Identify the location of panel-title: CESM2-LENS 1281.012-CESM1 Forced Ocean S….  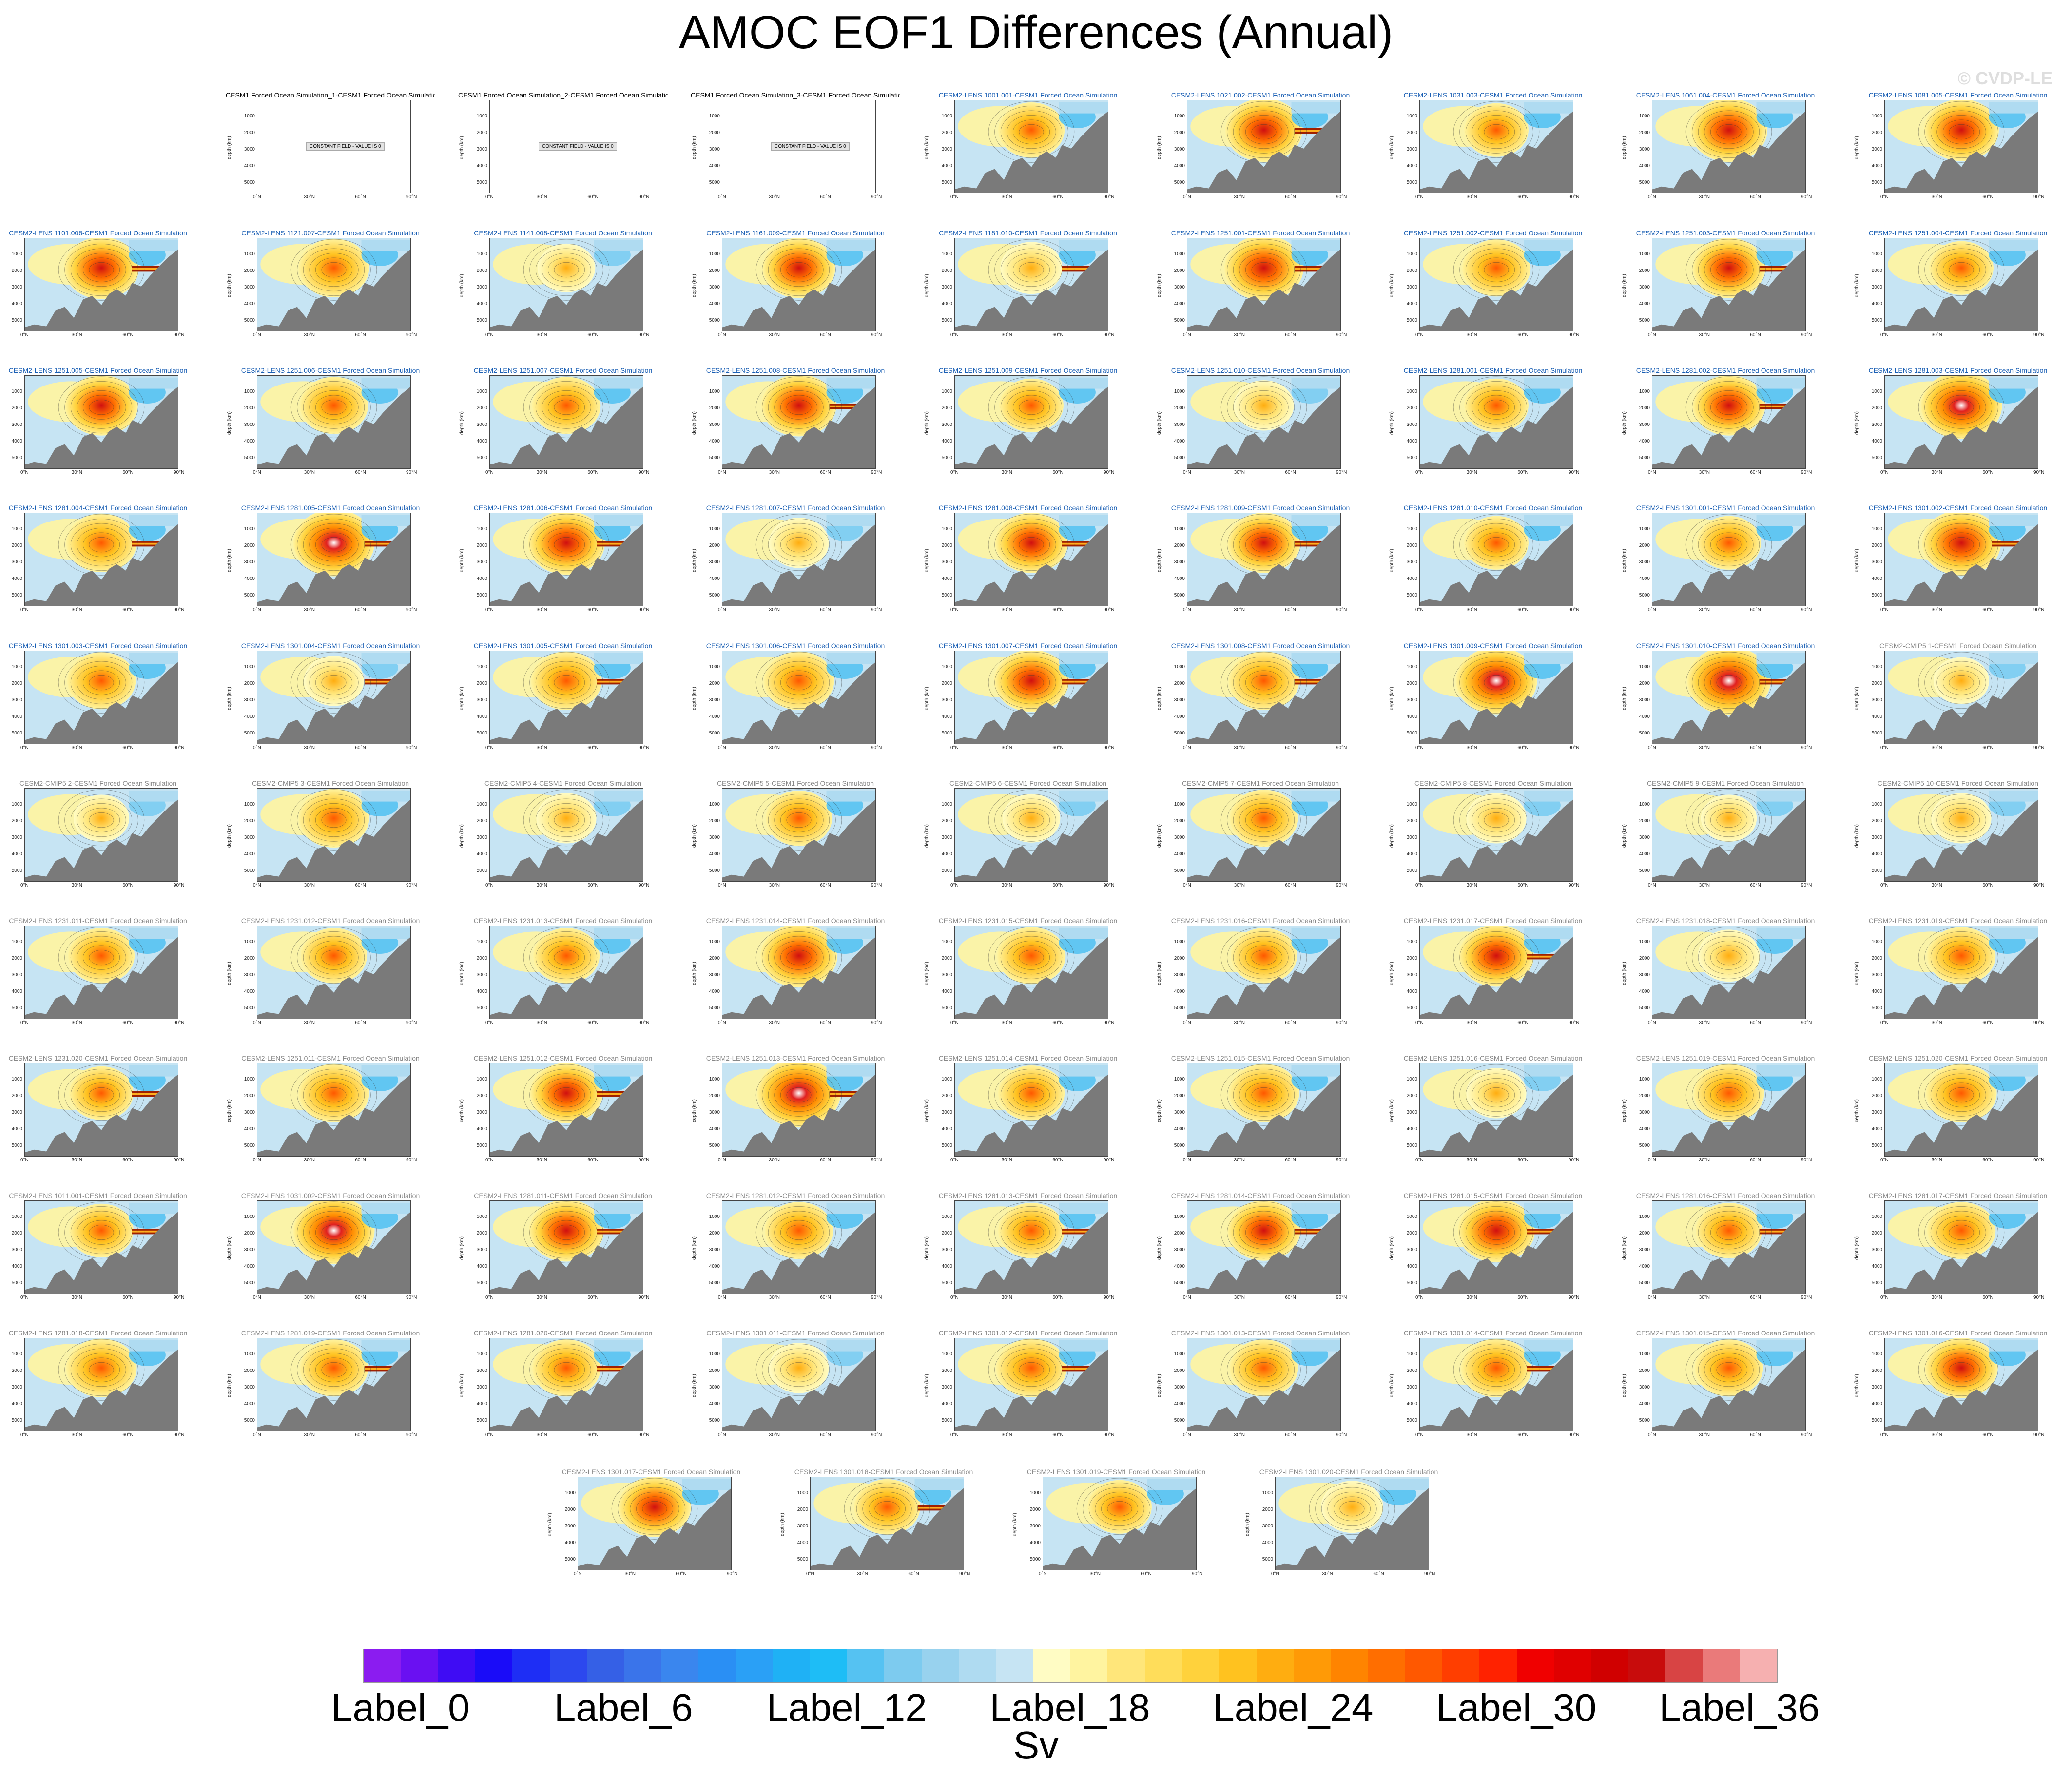
(795, 1196).